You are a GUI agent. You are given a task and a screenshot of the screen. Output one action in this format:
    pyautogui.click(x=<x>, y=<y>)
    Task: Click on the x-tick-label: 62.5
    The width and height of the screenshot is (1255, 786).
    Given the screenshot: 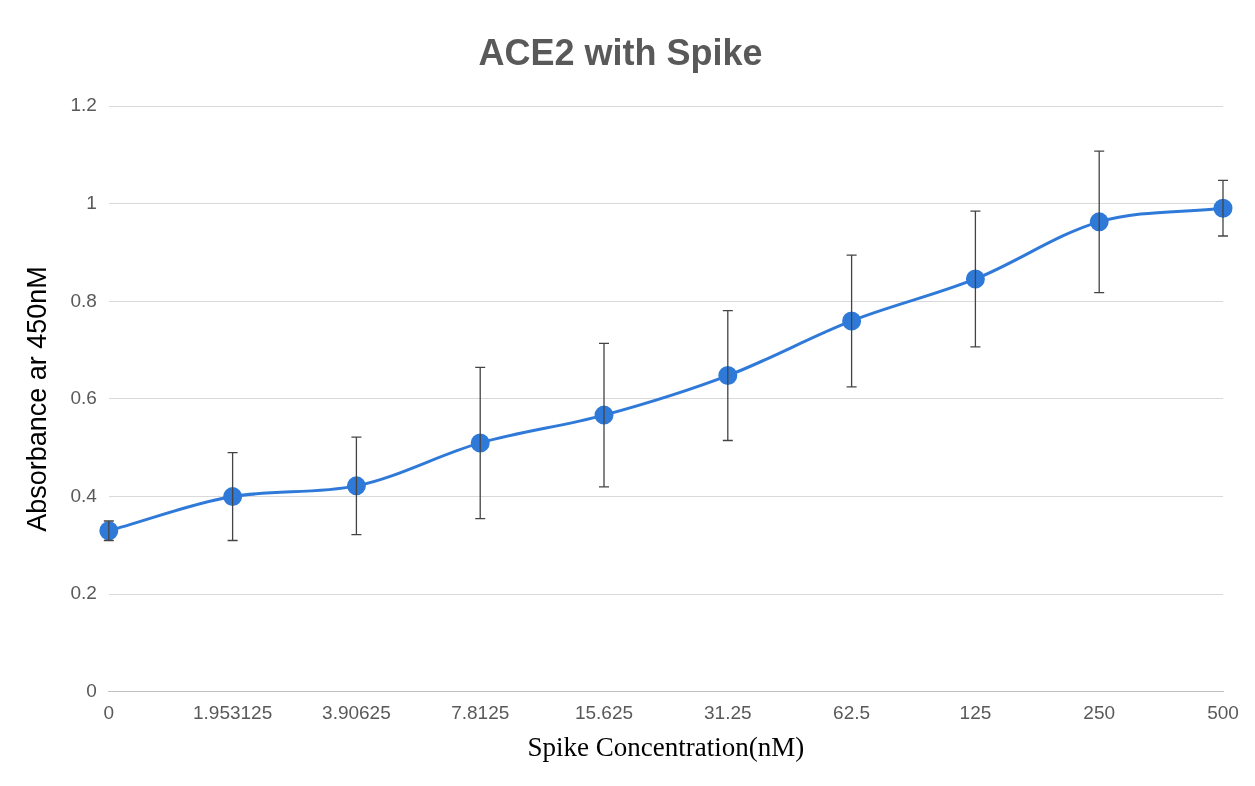 What is the action you would take?
    pyautogui.click(x=852, y=713)
    